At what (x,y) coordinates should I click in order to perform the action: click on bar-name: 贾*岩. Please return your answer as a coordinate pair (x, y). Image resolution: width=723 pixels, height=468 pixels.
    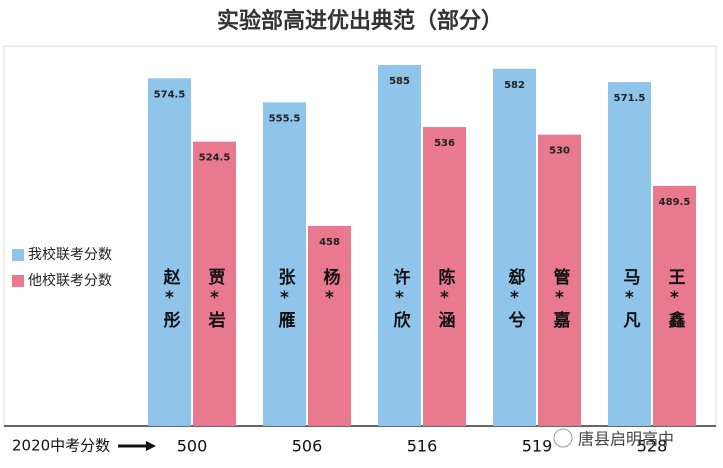
    Looking at the image, I should click on (216, 299).